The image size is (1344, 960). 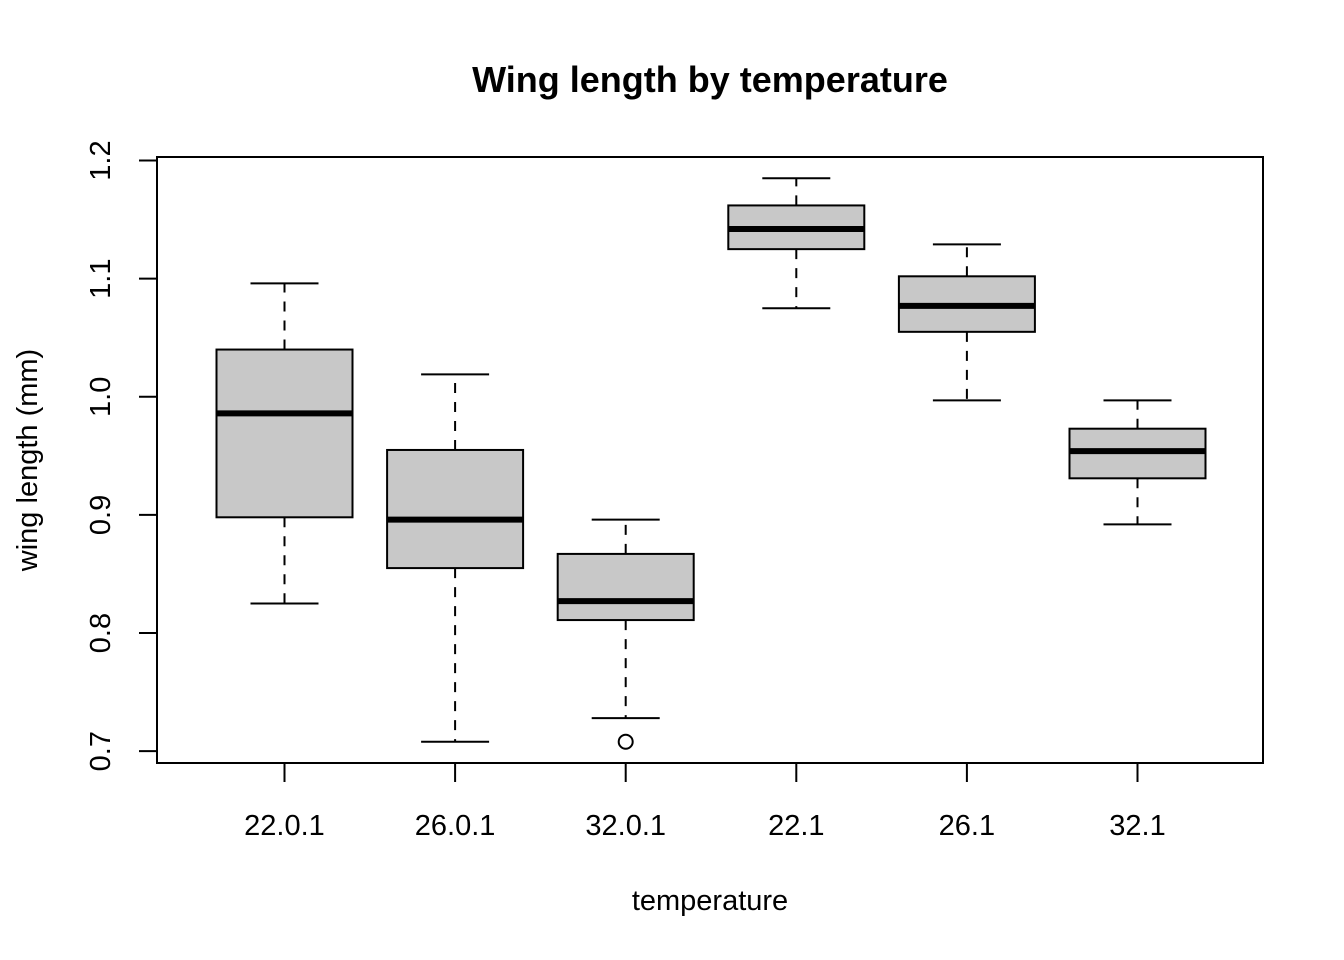 I want to click on y-tick-label: 0.7, so click(x=101, y=751).